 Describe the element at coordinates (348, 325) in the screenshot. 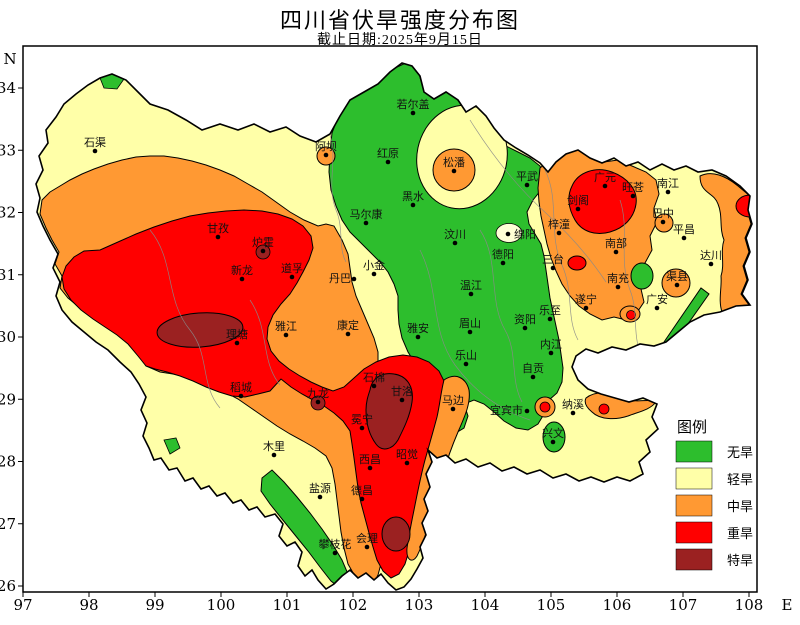

I see `station-label: 康定` at that location.